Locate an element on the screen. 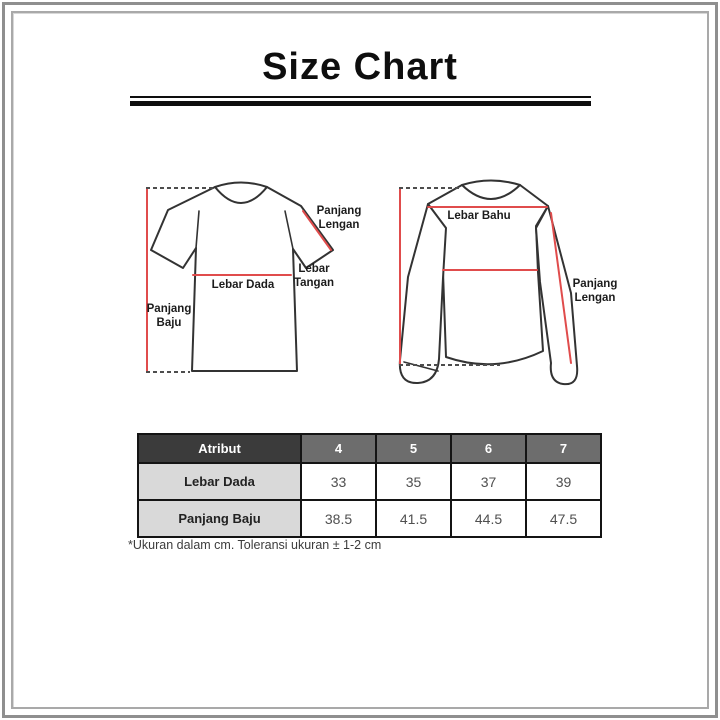 This screenshot has height=720, width=720. short-sleeve-measure-lines is located at coordinates (239, 280).